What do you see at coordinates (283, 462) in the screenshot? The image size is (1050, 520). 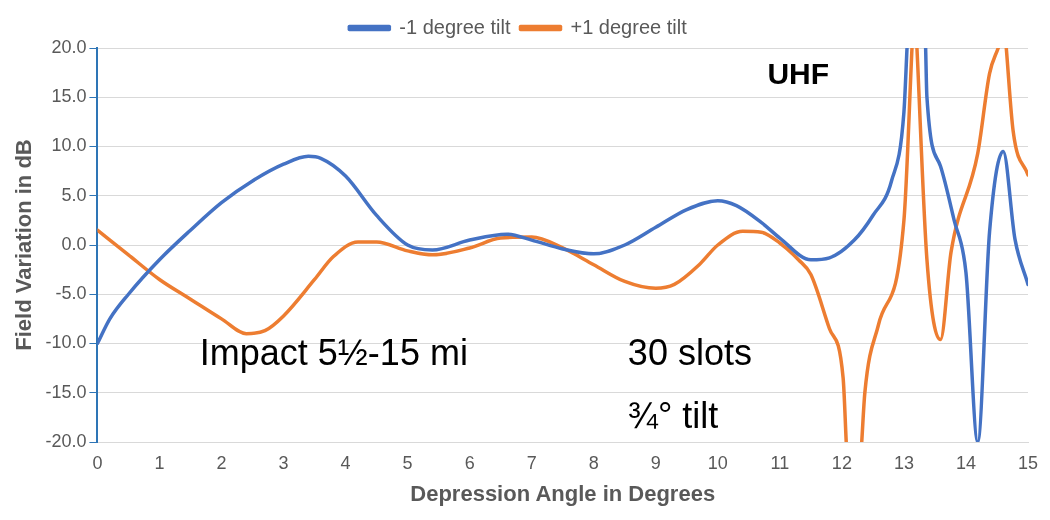 I see `x-tick-label: 3` at bounding box center [283, 462].